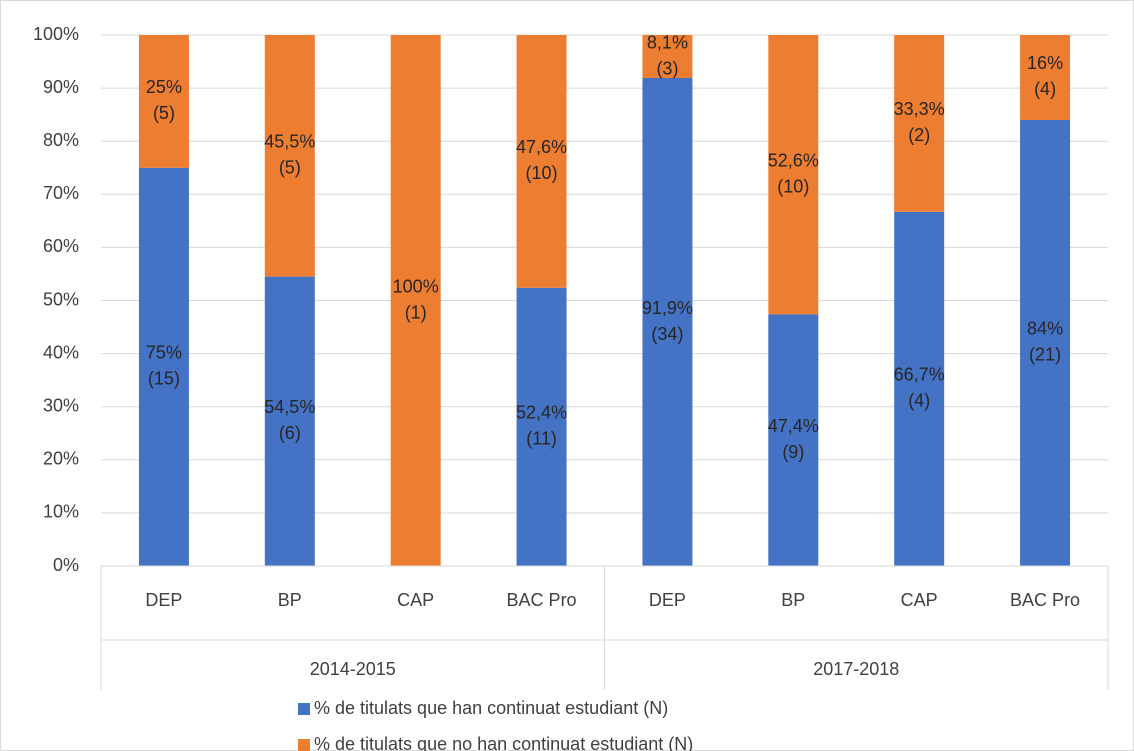 Image resolution: width=1134 pixels, height=751 pixels. I want to click on y-tick-label: 20%, so click(61, 459).